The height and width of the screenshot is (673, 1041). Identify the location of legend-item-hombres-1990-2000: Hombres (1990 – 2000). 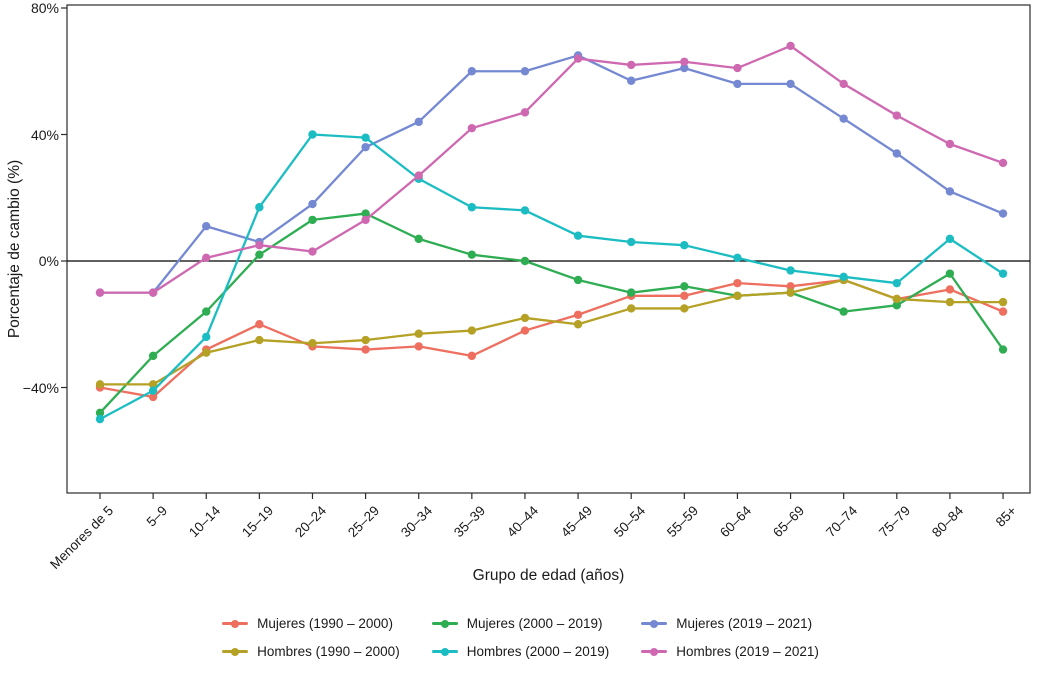
(311, 651).